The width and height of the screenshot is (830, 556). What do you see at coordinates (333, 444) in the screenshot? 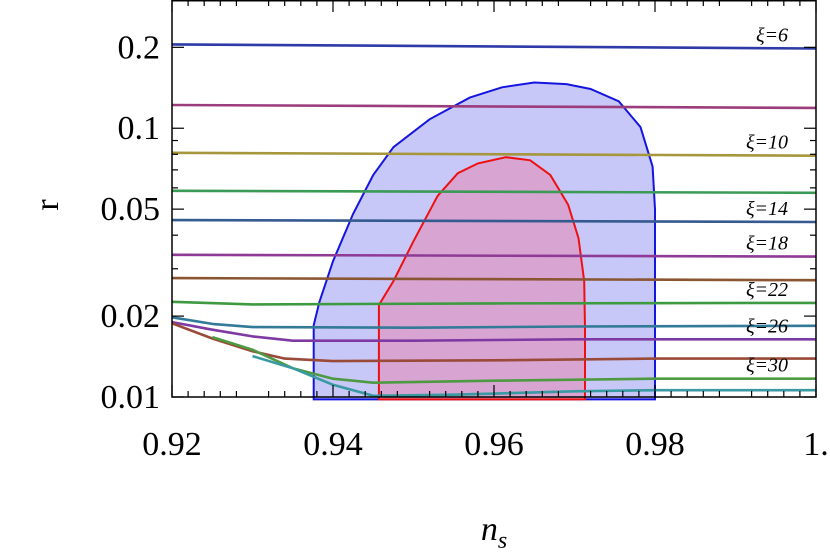
I see `x-tick-label-1: 0.94` at bounding box center [333, 444].